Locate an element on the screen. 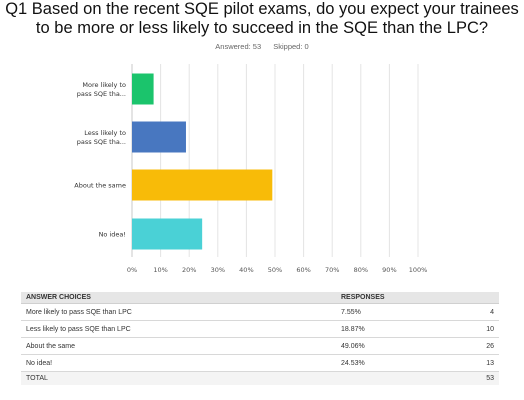  response-count-cell: 4 is located at coordinates (469, 312).